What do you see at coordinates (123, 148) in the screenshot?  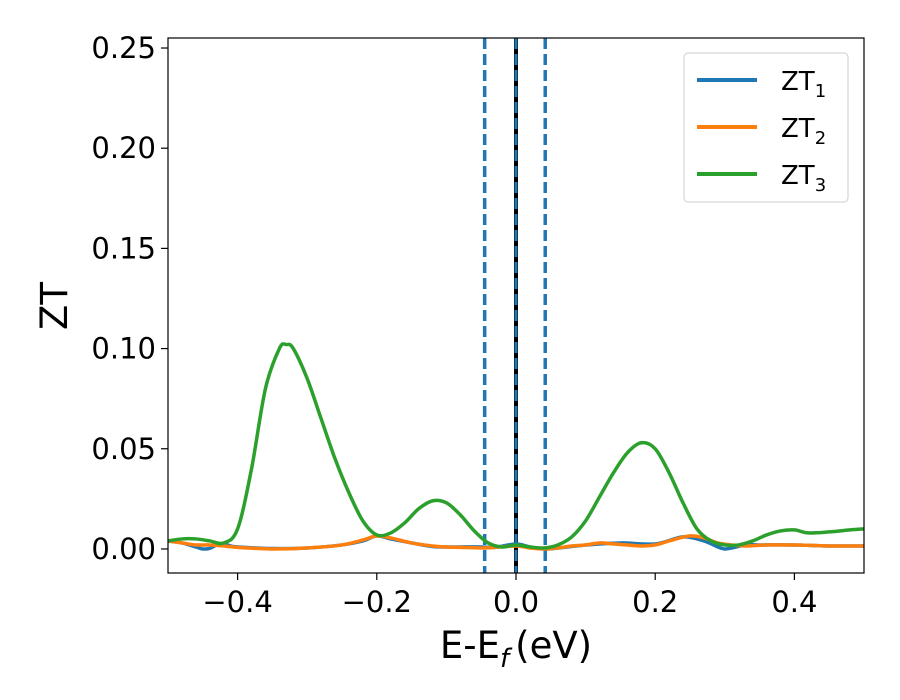 I see `y-tick-label: 0.20` at bounding box center [123, 148].